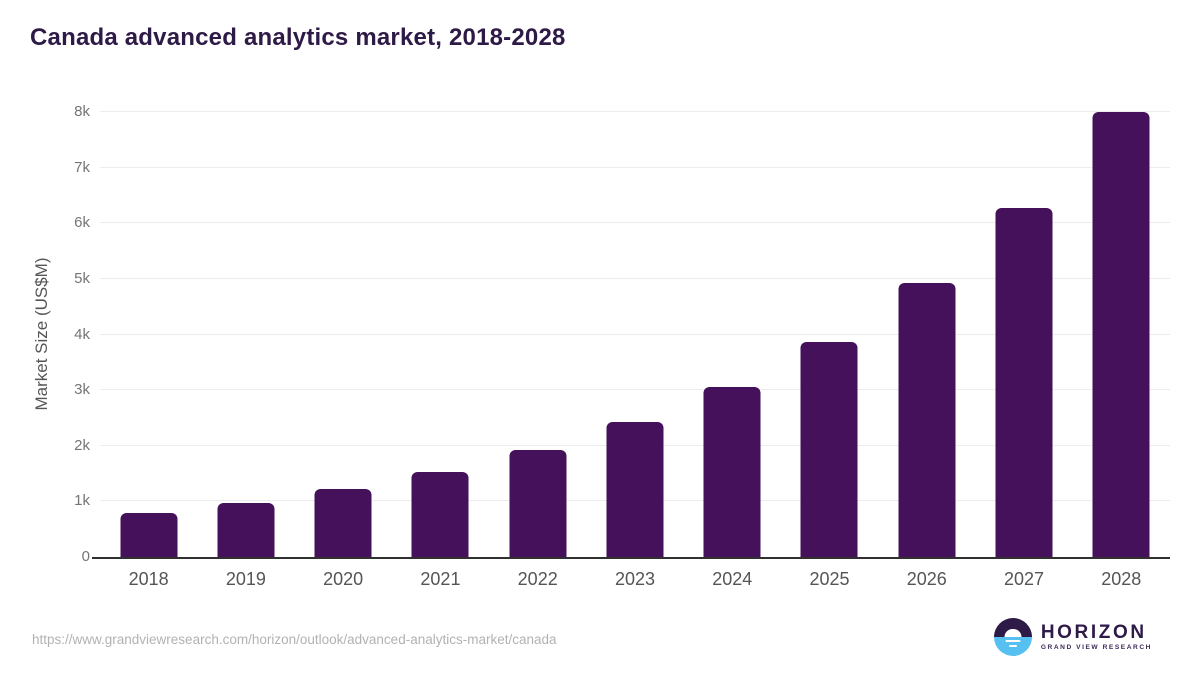 This screenshot has height=675, width=1200. What do you see at coordinates (1093, 632) in the screenshot?
I see `logo-title: HORIZON` at bounding box center [1093, 632].